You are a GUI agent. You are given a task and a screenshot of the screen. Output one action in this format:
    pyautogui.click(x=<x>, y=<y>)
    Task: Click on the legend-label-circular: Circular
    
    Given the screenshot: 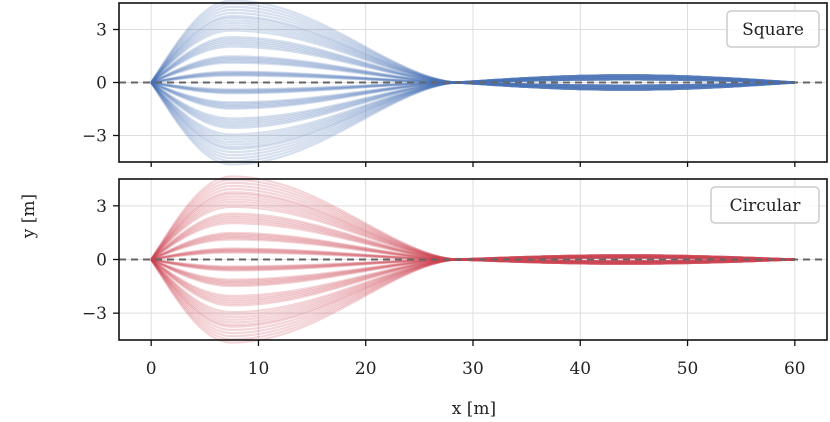 What is the action you would take?
    pyautogui.click(x=766, y=206)
    